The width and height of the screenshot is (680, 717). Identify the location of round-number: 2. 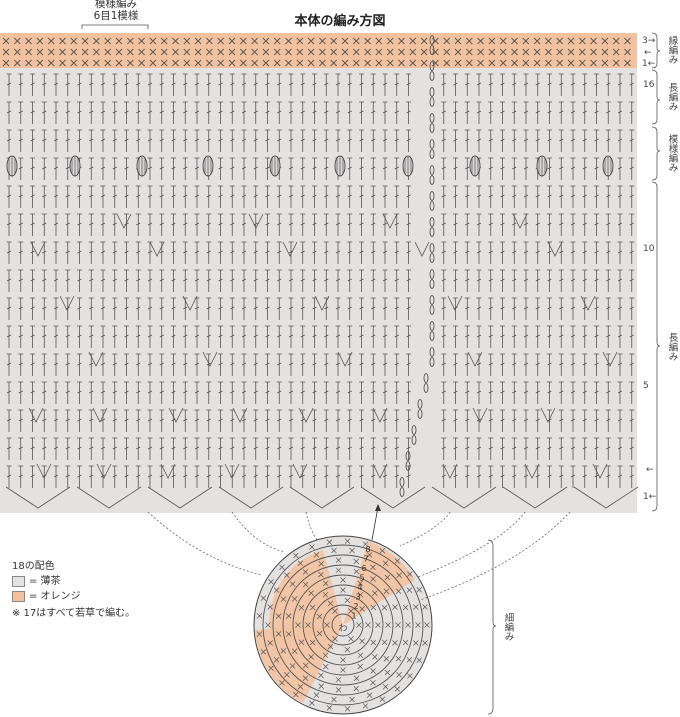
(355, 606).